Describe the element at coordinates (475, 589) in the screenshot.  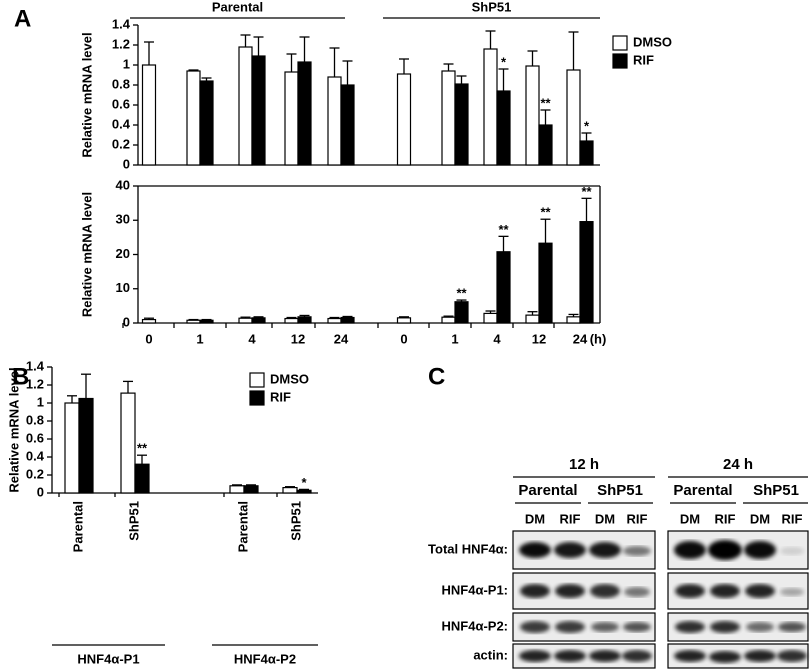
I see `row-label: HNF4α-P1:` at that location.